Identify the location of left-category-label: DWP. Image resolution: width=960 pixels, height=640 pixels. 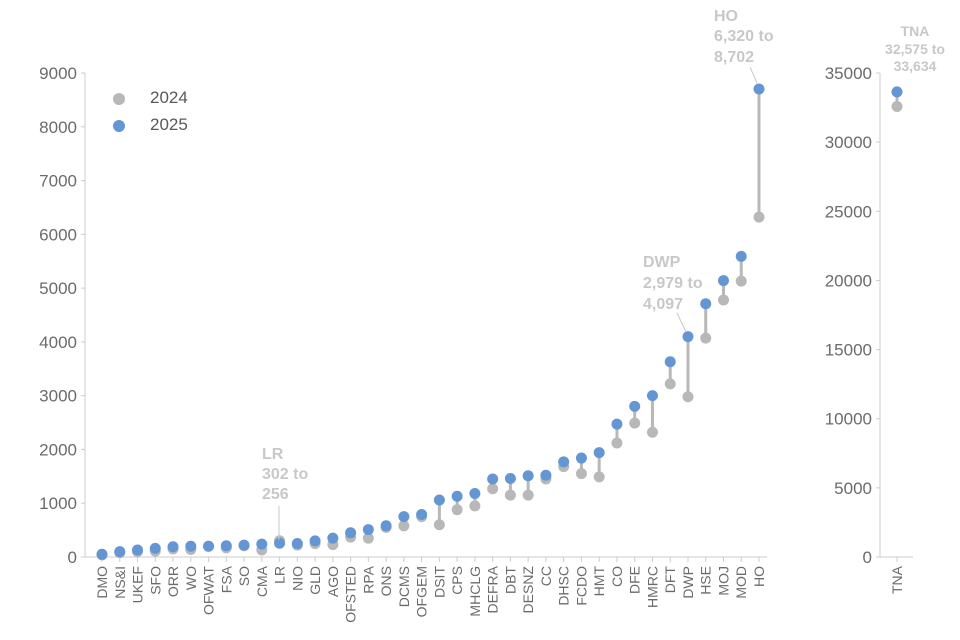
(688, 582).